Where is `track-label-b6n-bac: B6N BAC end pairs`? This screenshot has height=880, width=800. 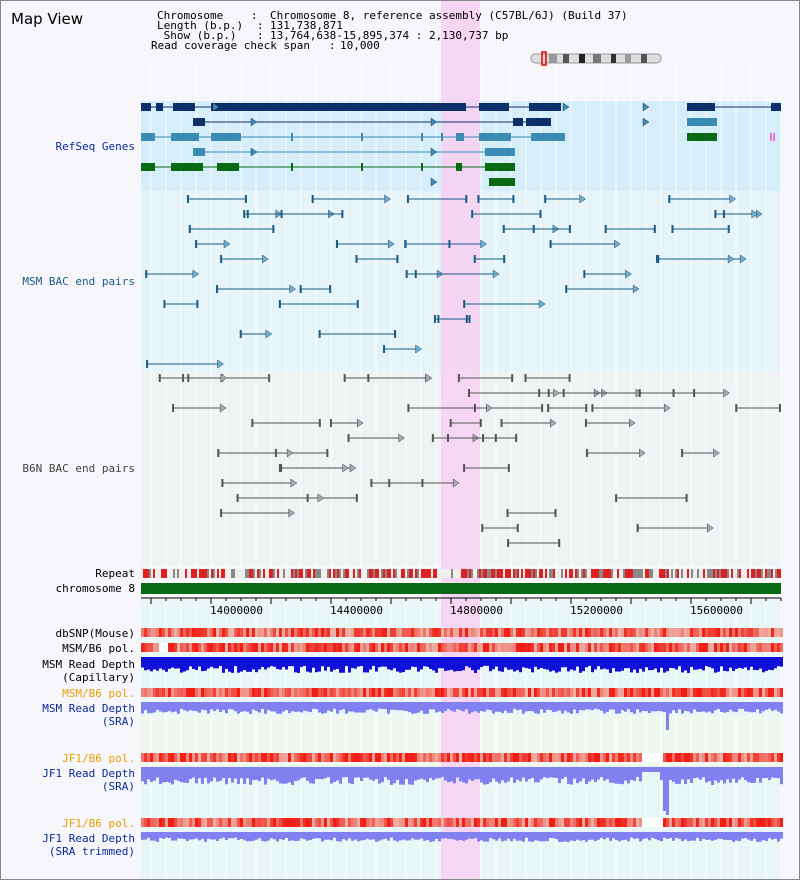 track-label-b6n-bac: B6N BAC end pairs is located at coordinates (78, 468).